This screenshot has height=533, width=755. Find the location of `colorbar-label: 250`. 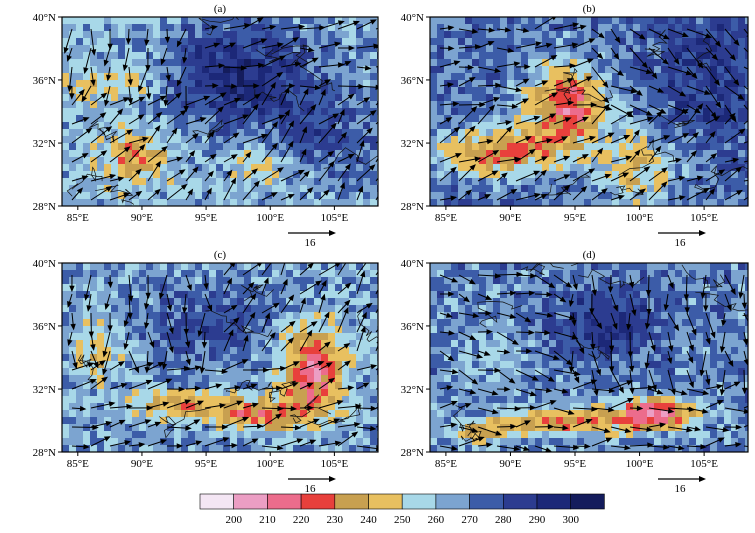

colorbar-label: 250 is located at coordinates (402, 520).